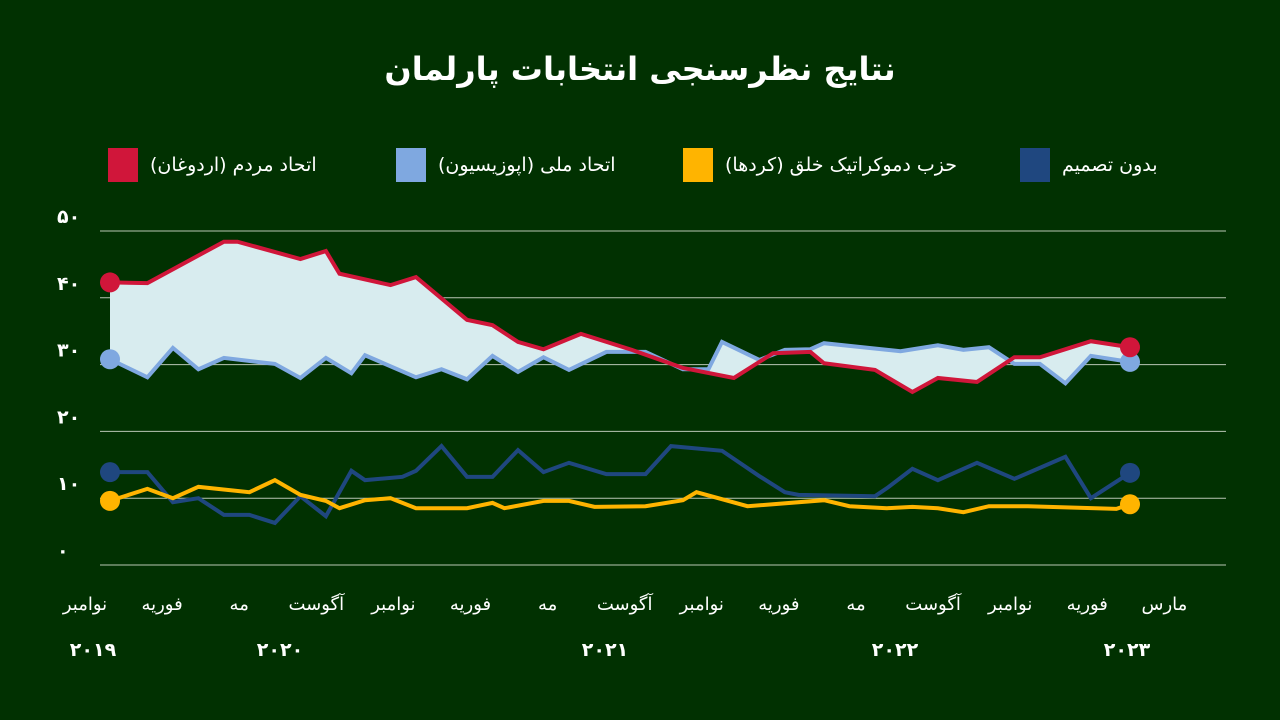  I want to click on legend-label: اتحاد ملی (اپوزیسیون), so click(527, 165).